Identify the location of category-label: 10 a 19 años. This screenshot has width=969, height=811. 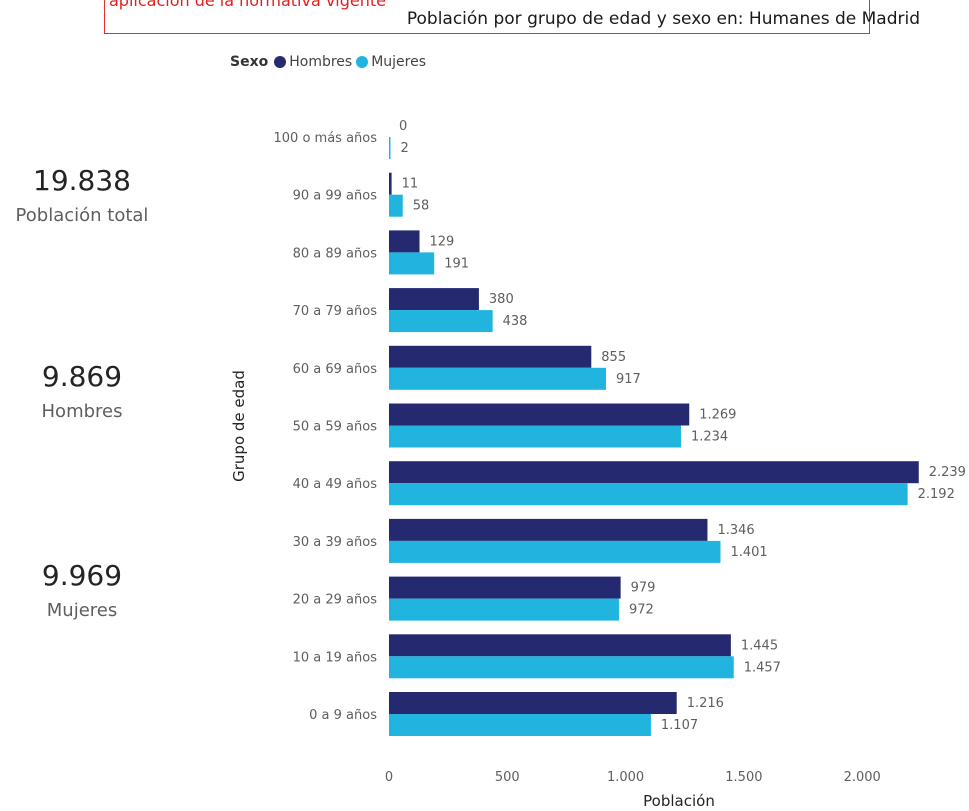
(335, 657).